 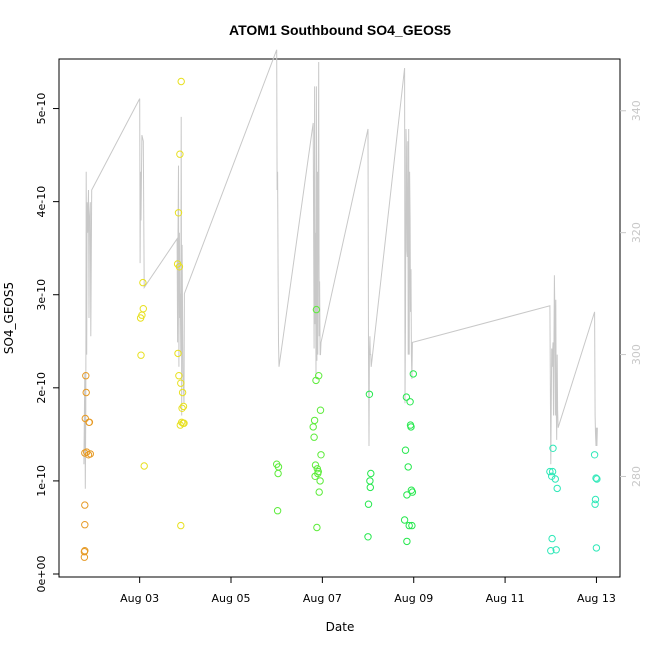 What do you see at coordinates (231, 598) in the screenshot?
I see `x-tick-label: Aug 05` at bounding box center [231, 598].